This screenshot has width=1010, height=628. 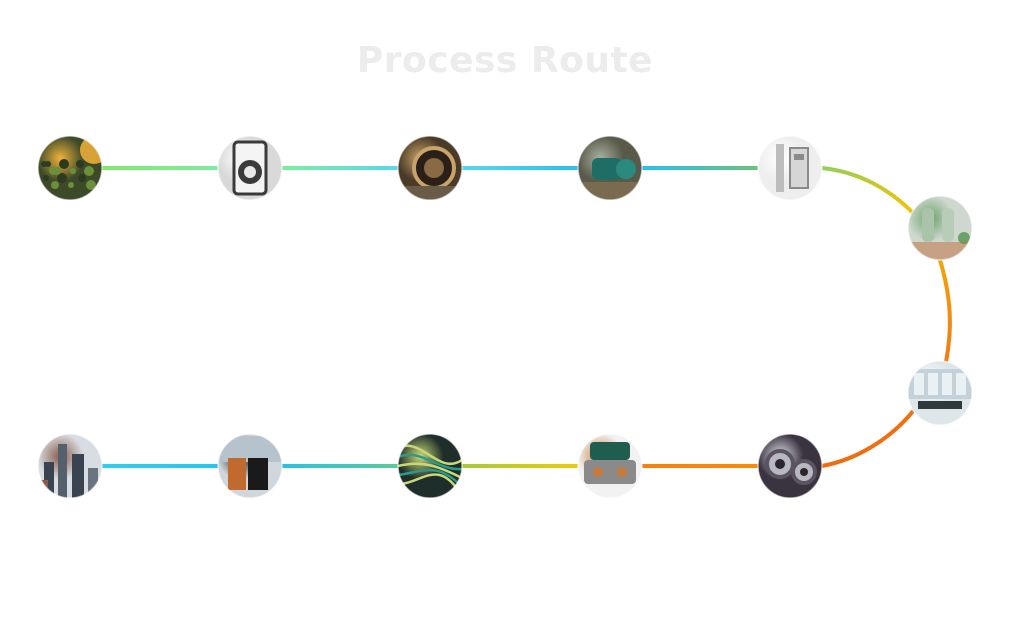 I want to click on shredder-machine-icon, so click(x=250, y=168).